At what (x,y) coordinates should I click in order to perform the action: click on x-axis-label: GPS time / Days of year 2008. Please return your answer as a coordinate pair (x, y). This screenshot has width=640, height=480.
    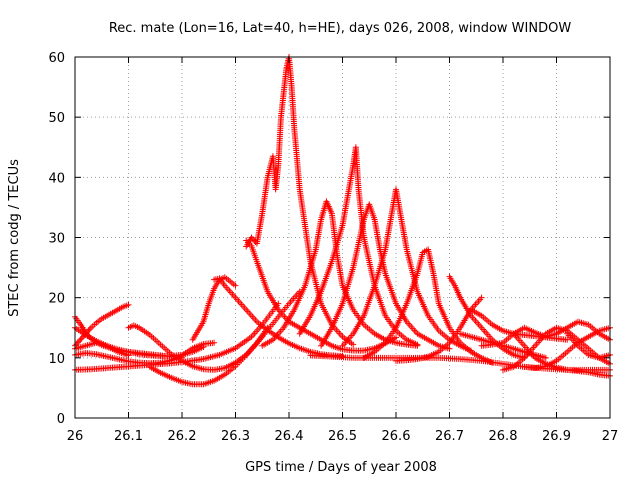
    Looking at the image, I should click on (341, 467).